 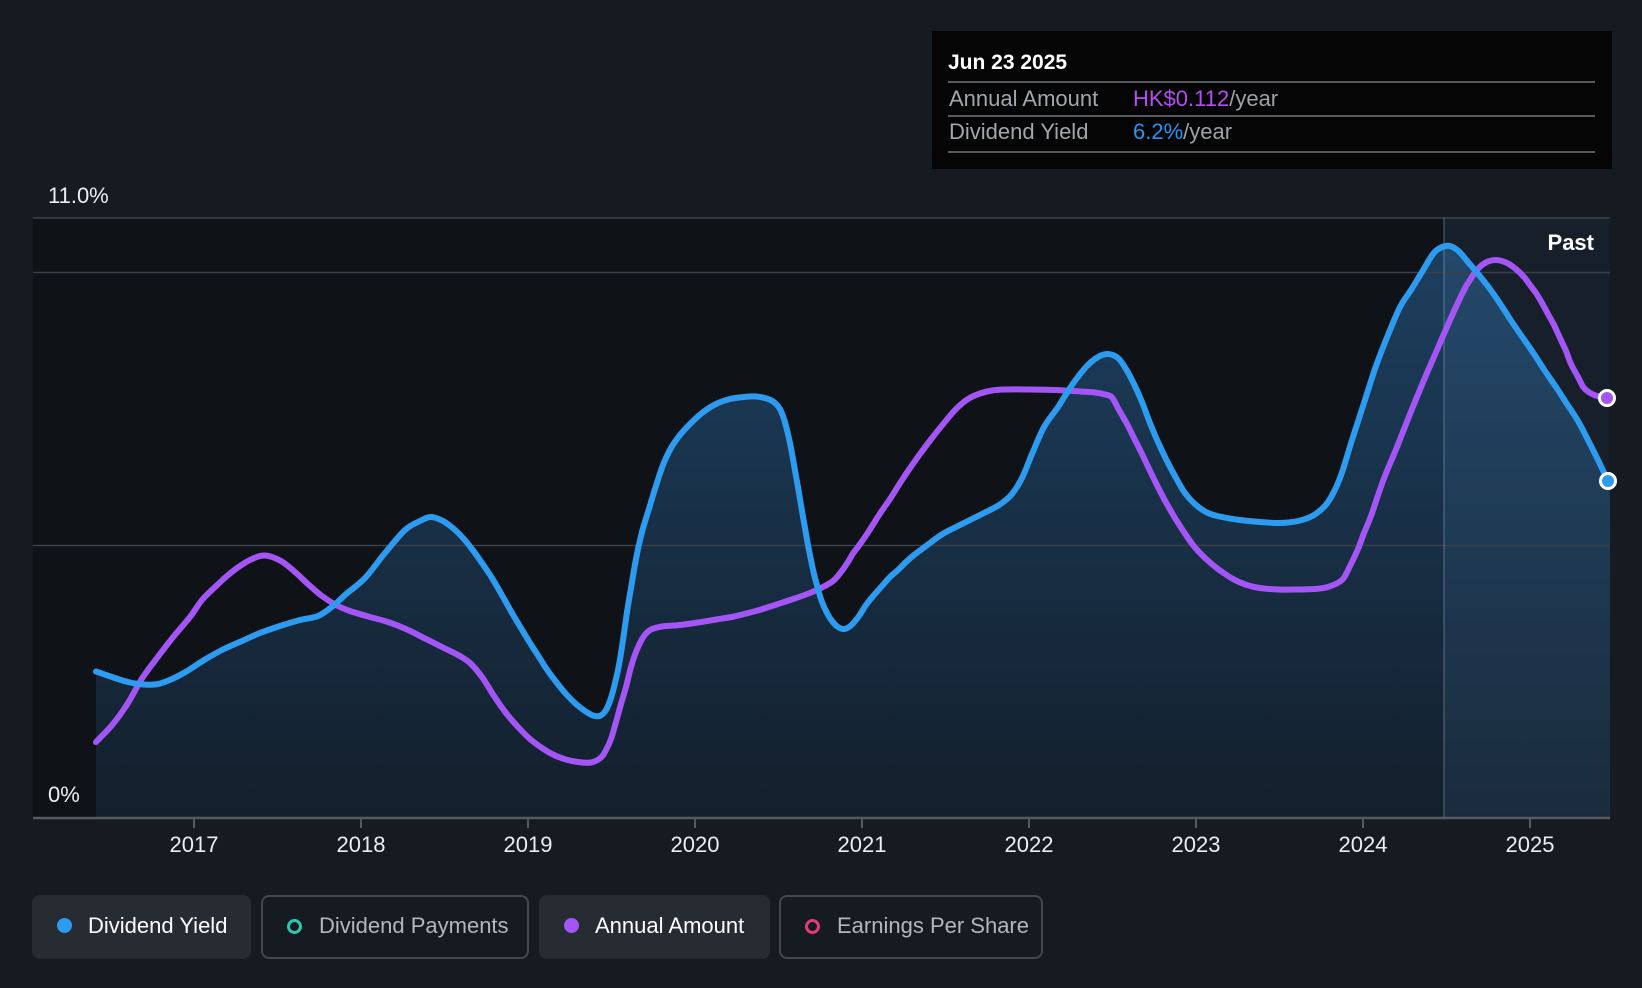 What do you see at coordinates (1196, 844) in the screenshot?
I see `svg-text: 2023` at bounding box center [1196, 844].